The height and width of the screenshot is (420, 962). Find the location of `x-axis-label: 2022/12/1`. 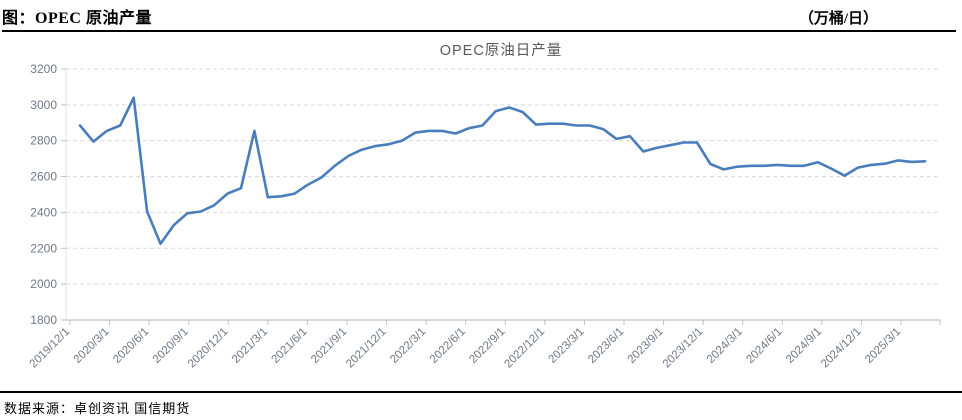

x-axis-label: 2022/12/1 is located at coordinates (524, 348).